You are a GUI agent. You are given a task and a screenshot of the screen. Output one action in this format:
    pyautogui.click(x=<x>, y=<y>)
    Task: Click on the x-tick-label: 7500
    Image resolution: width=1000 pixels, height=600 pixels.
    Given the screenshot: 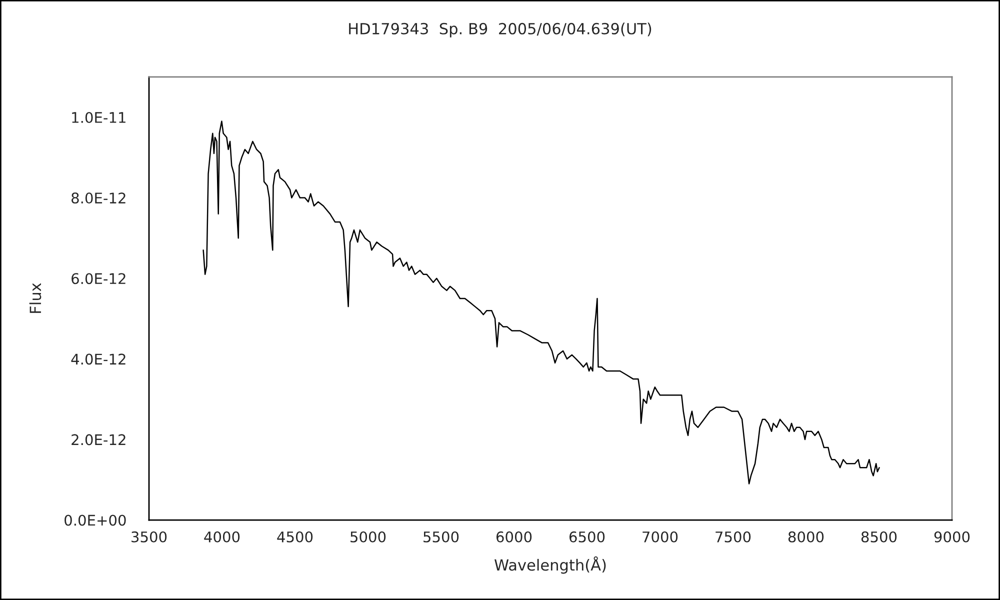 What is the action you would take?
    pyautogui.click(x=733, y=536)
    